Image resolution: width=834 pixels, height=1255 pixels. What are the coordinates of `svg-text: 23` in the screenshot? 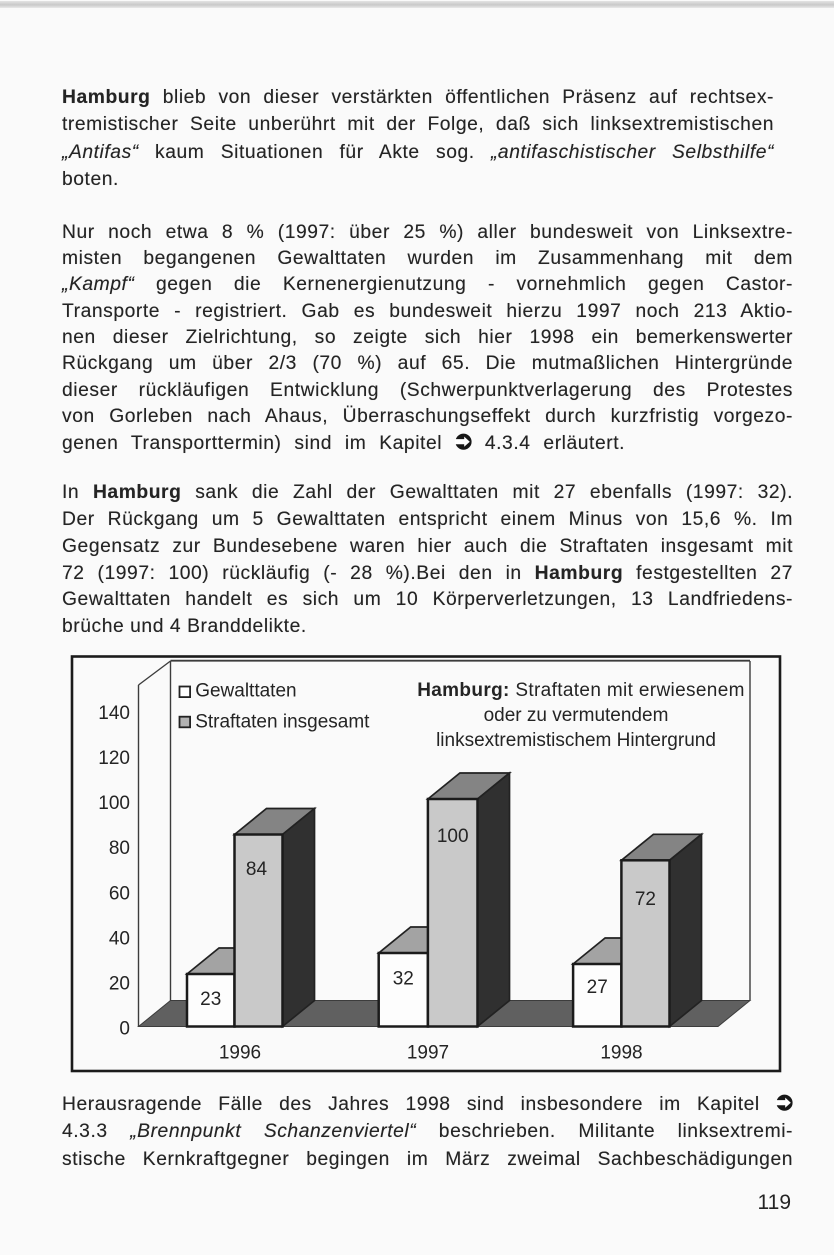 It's located at (210, 999).